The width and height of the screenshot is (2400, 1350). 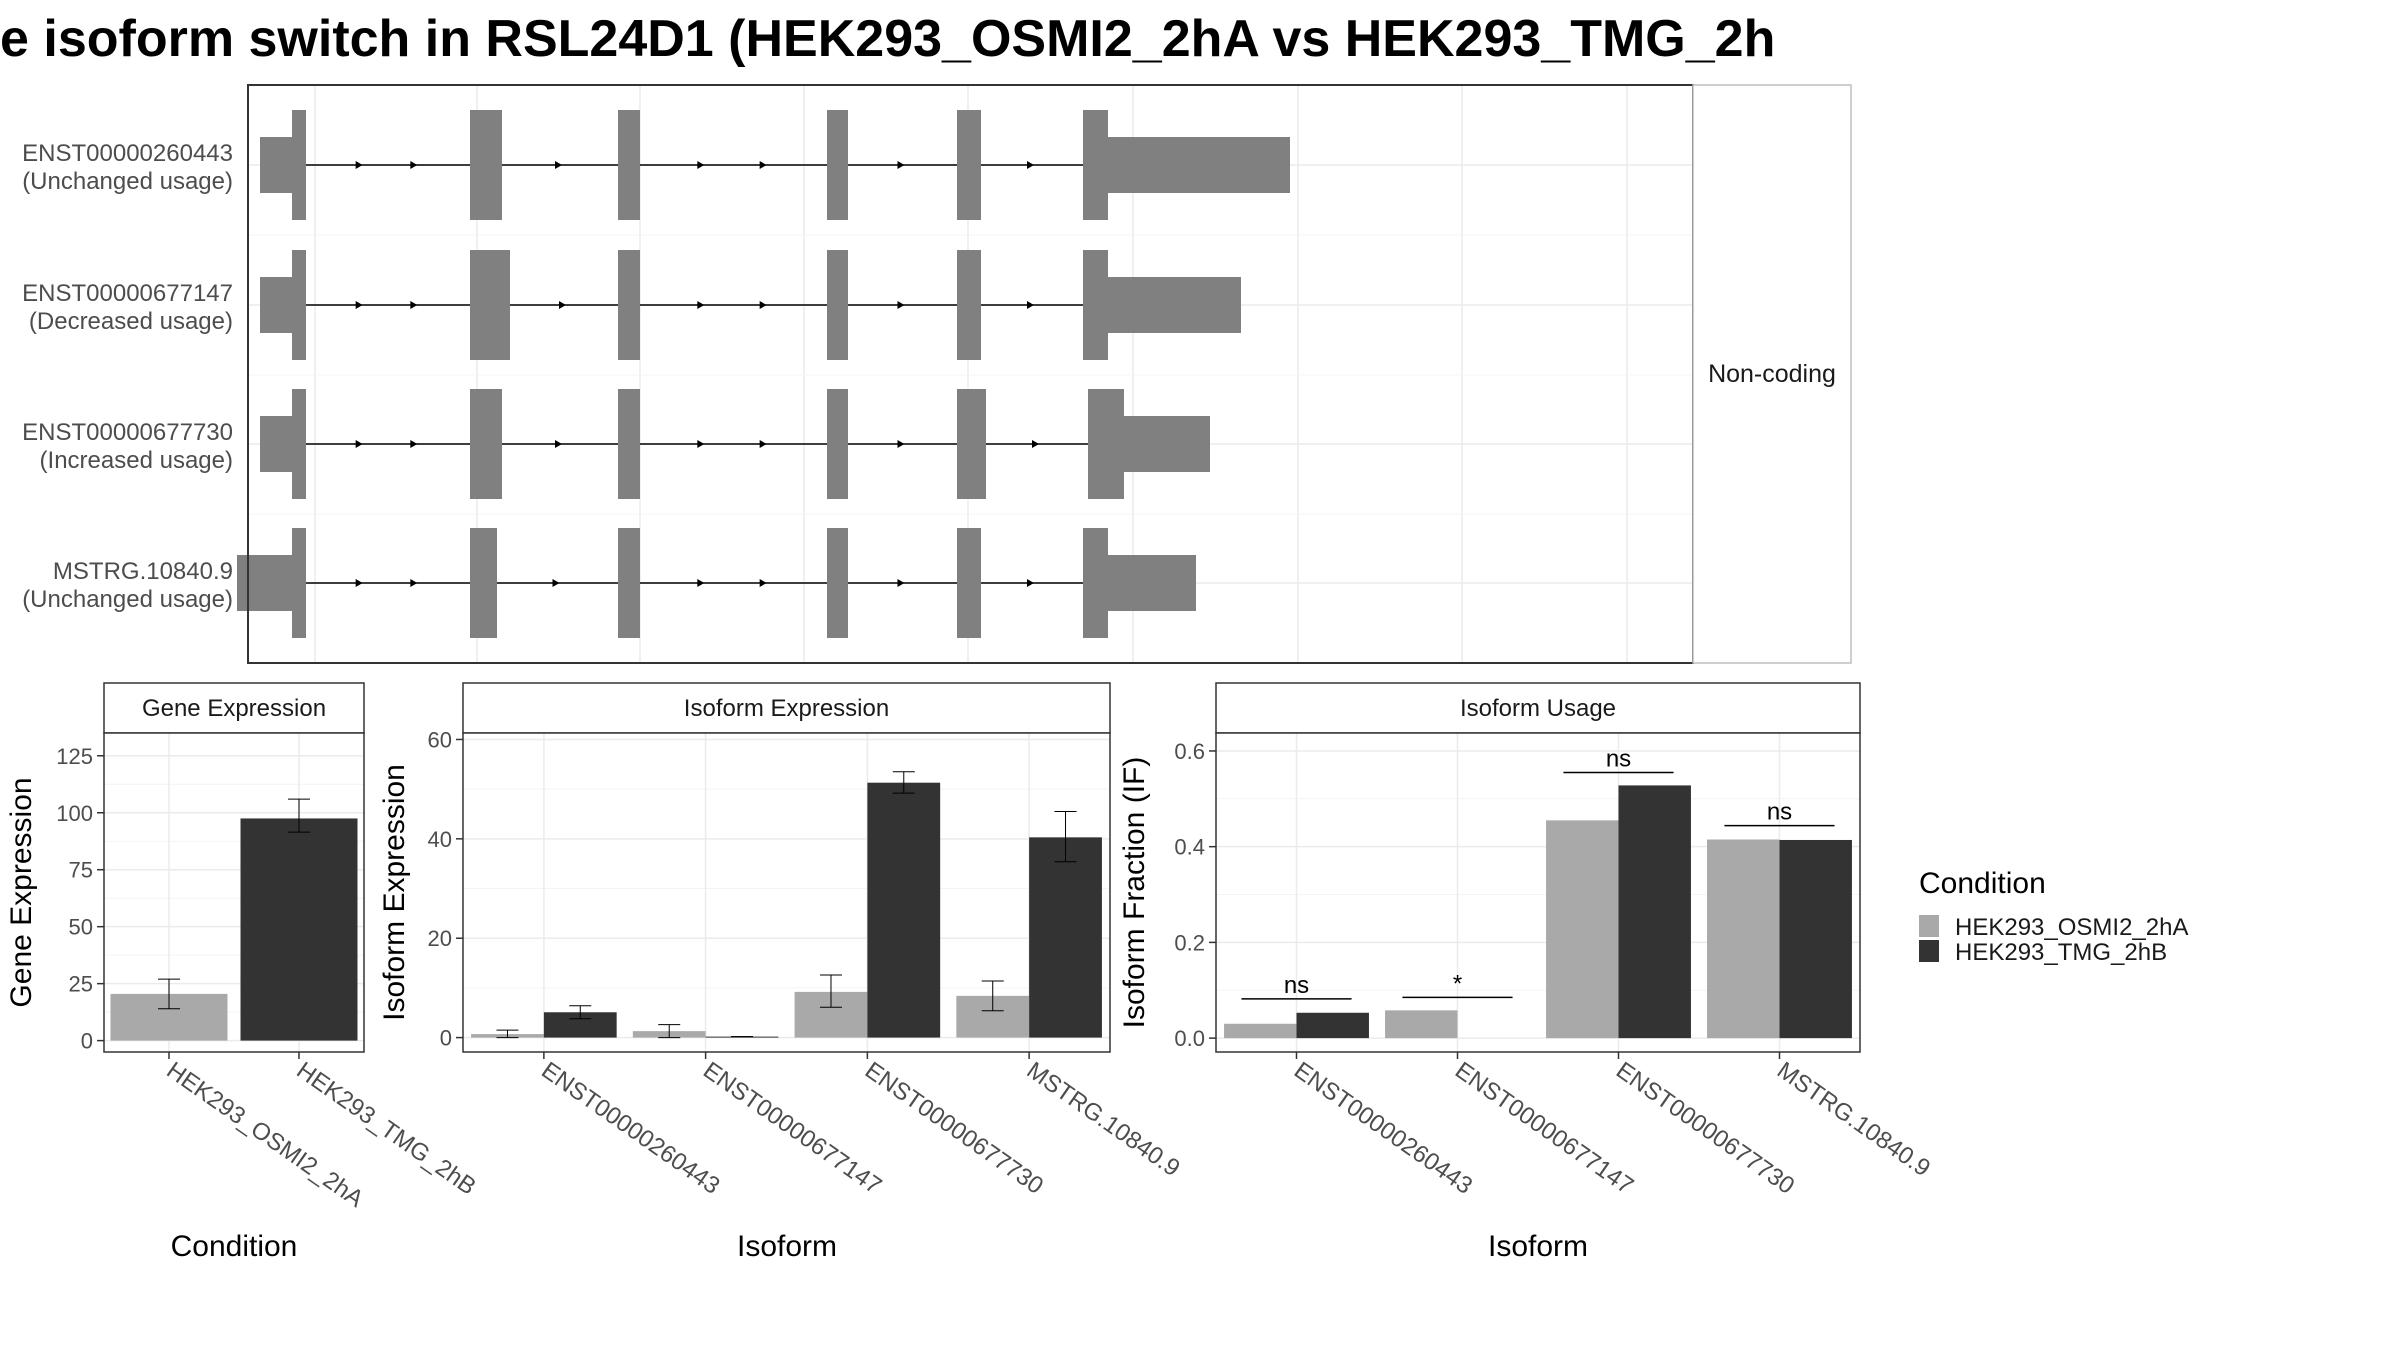 What do you see at coordinates (136, 460) in the screenshot?
I see `isoform-status-label: (Increased usage)` at bounding box center [136, 460].